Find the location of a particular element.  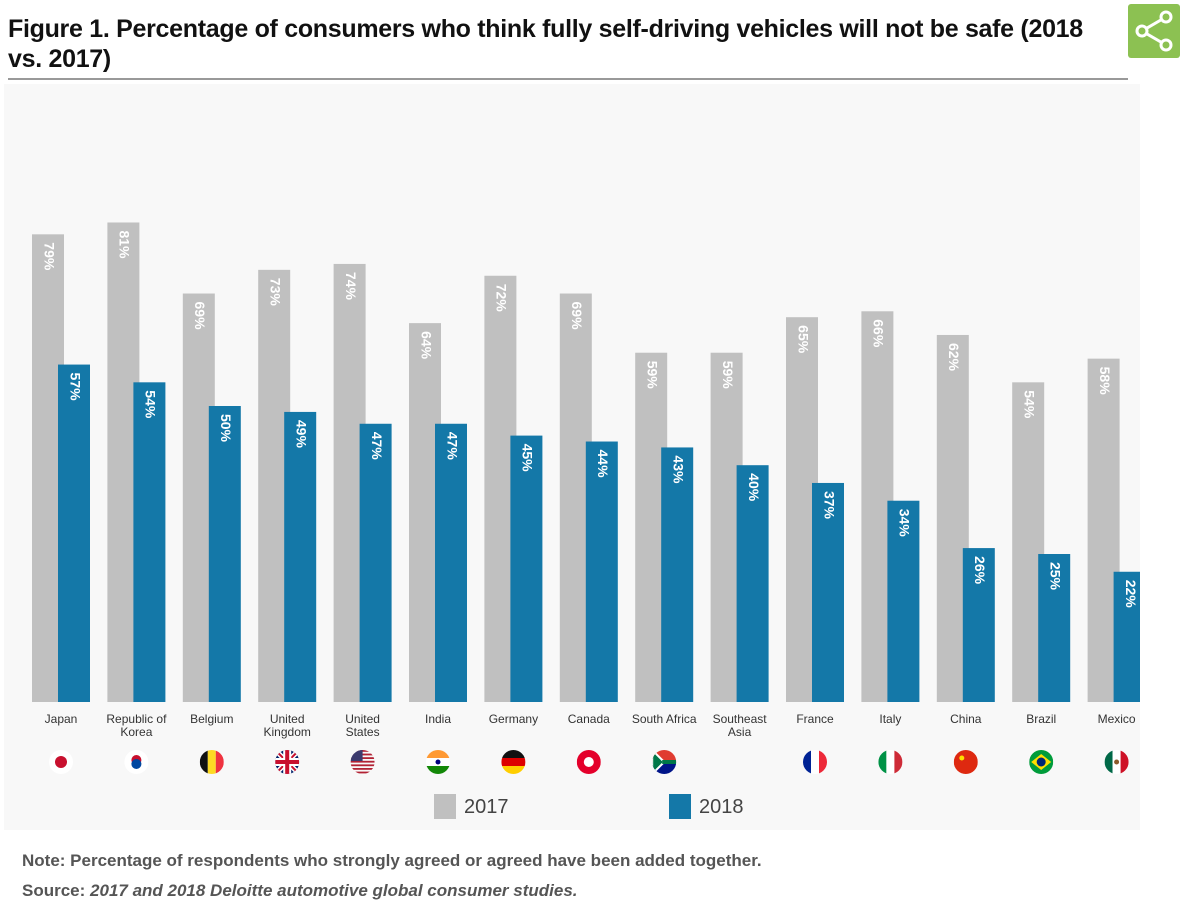

legend-label-2017: 2017 is located at coordinates (486, 807).